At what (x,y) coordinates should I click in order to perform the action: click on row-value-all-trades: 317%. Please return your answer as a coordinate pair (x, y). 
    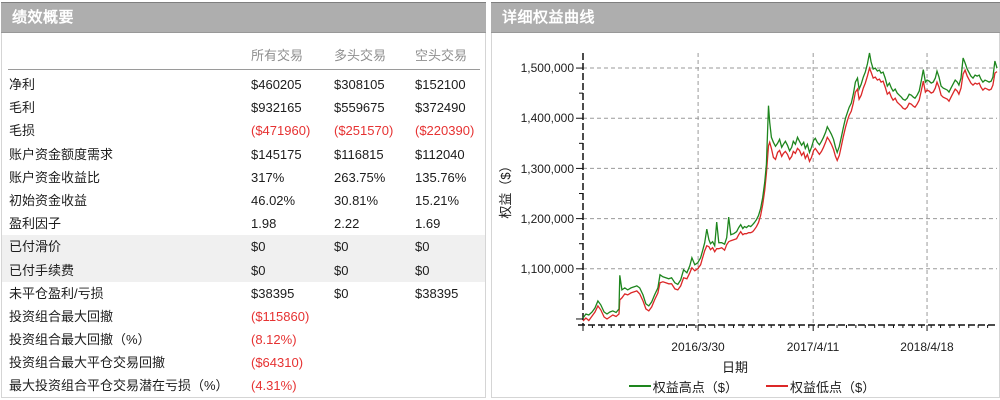
    Looking at the image, I should click on (268, 177).